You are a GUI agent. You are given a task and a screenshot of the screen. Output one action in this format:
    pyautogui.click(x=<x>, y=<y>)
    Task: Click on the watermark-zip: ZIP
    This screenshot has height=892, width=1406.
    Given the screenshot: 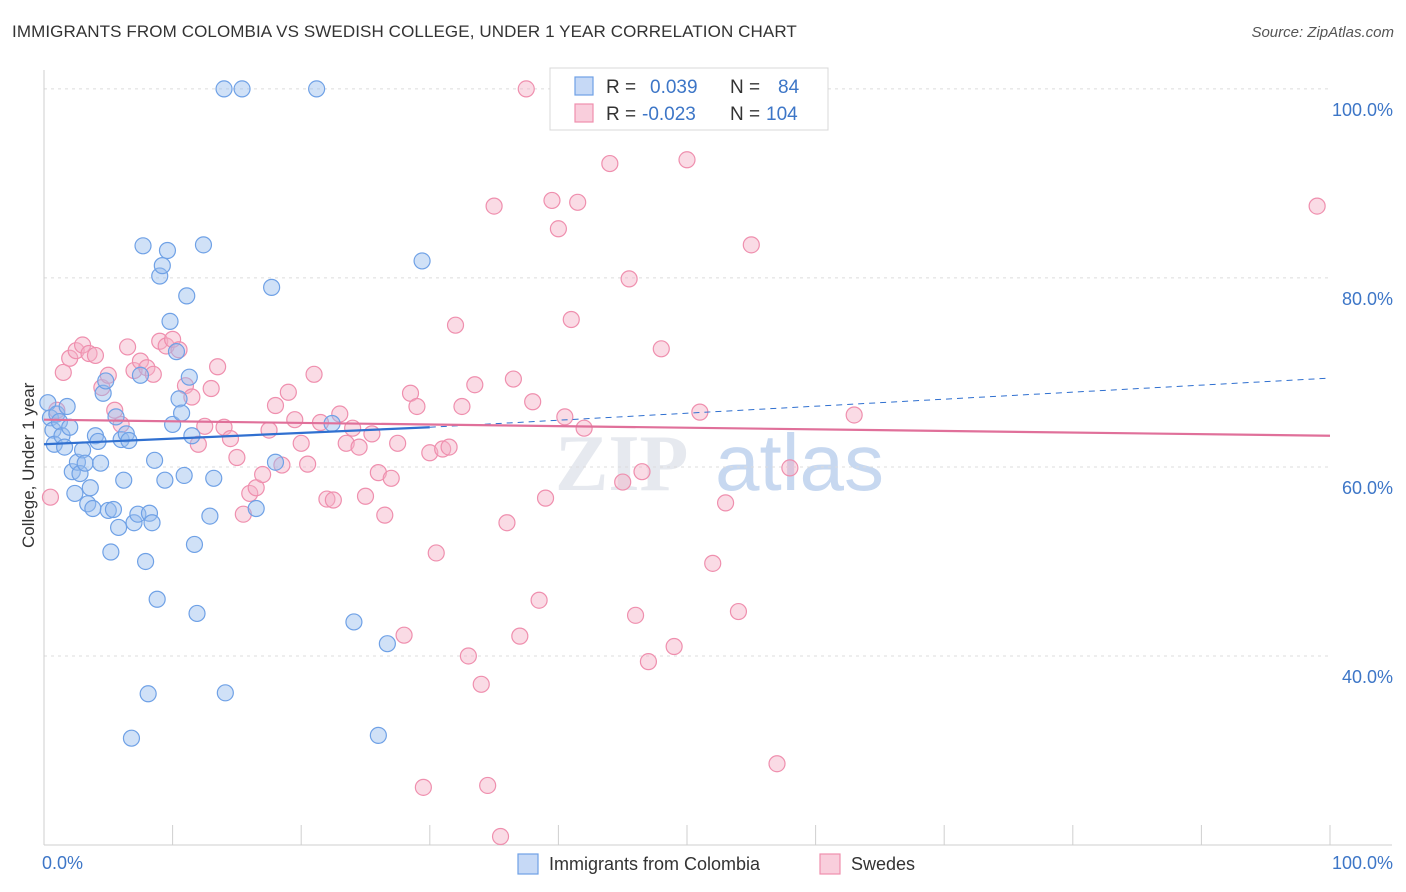 What is the action you would take?
    pyautogui.click(x=621, y=464)
    